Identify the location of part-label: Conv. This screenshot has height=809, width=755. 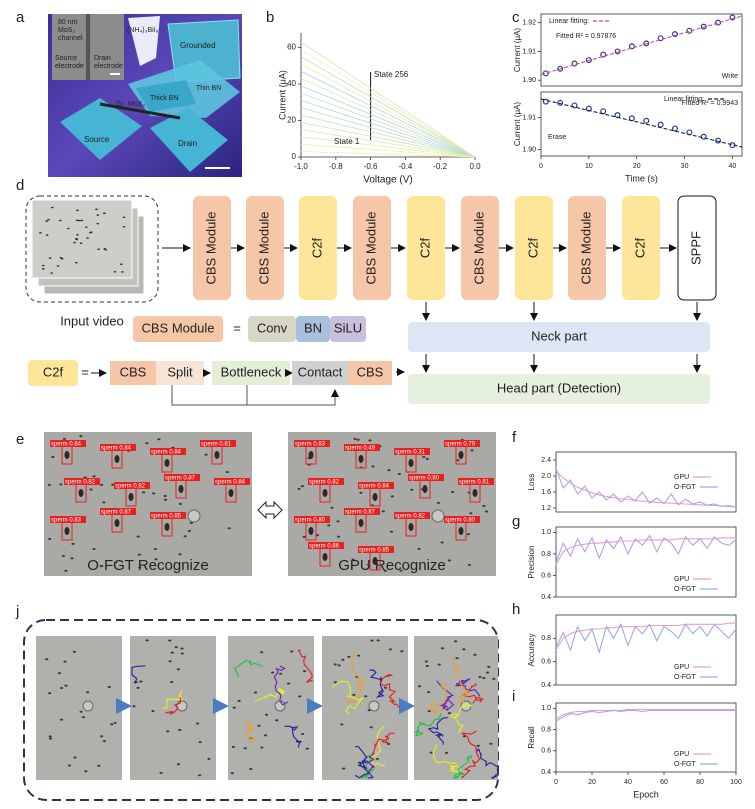
(272, 327).